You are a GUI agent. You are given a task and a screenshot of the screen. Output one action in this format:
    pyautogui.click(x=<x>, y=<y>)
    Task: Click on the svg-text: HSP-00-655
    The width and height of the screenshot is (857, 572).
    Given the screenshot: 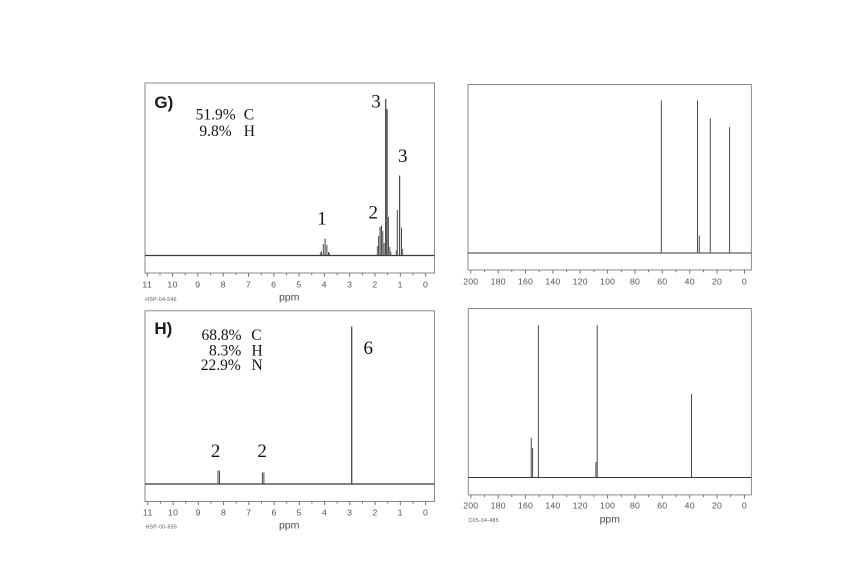 What is the action you would take?
    pyautogui.click(x=162, y=528)
    